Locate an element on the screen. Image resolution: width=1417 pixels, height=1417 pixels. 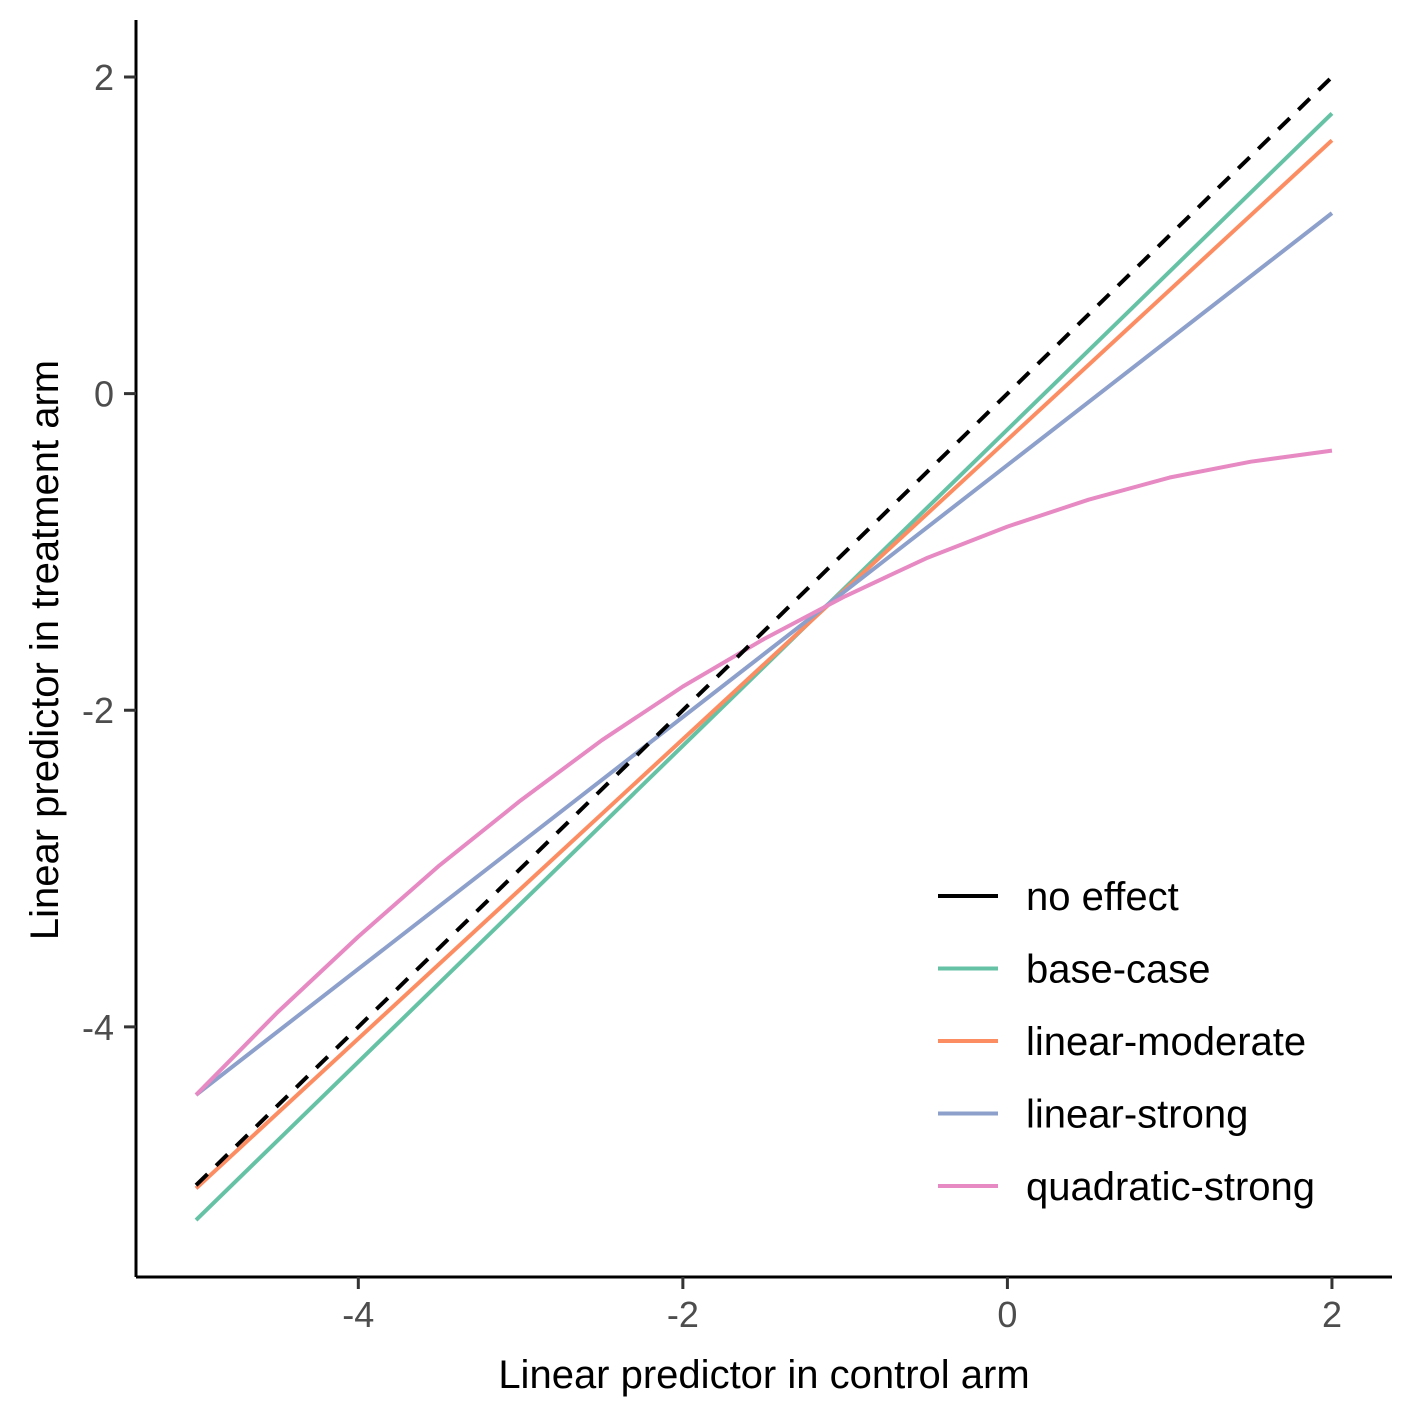
y-tick-label: -2 is located at coordinates (98, 710).